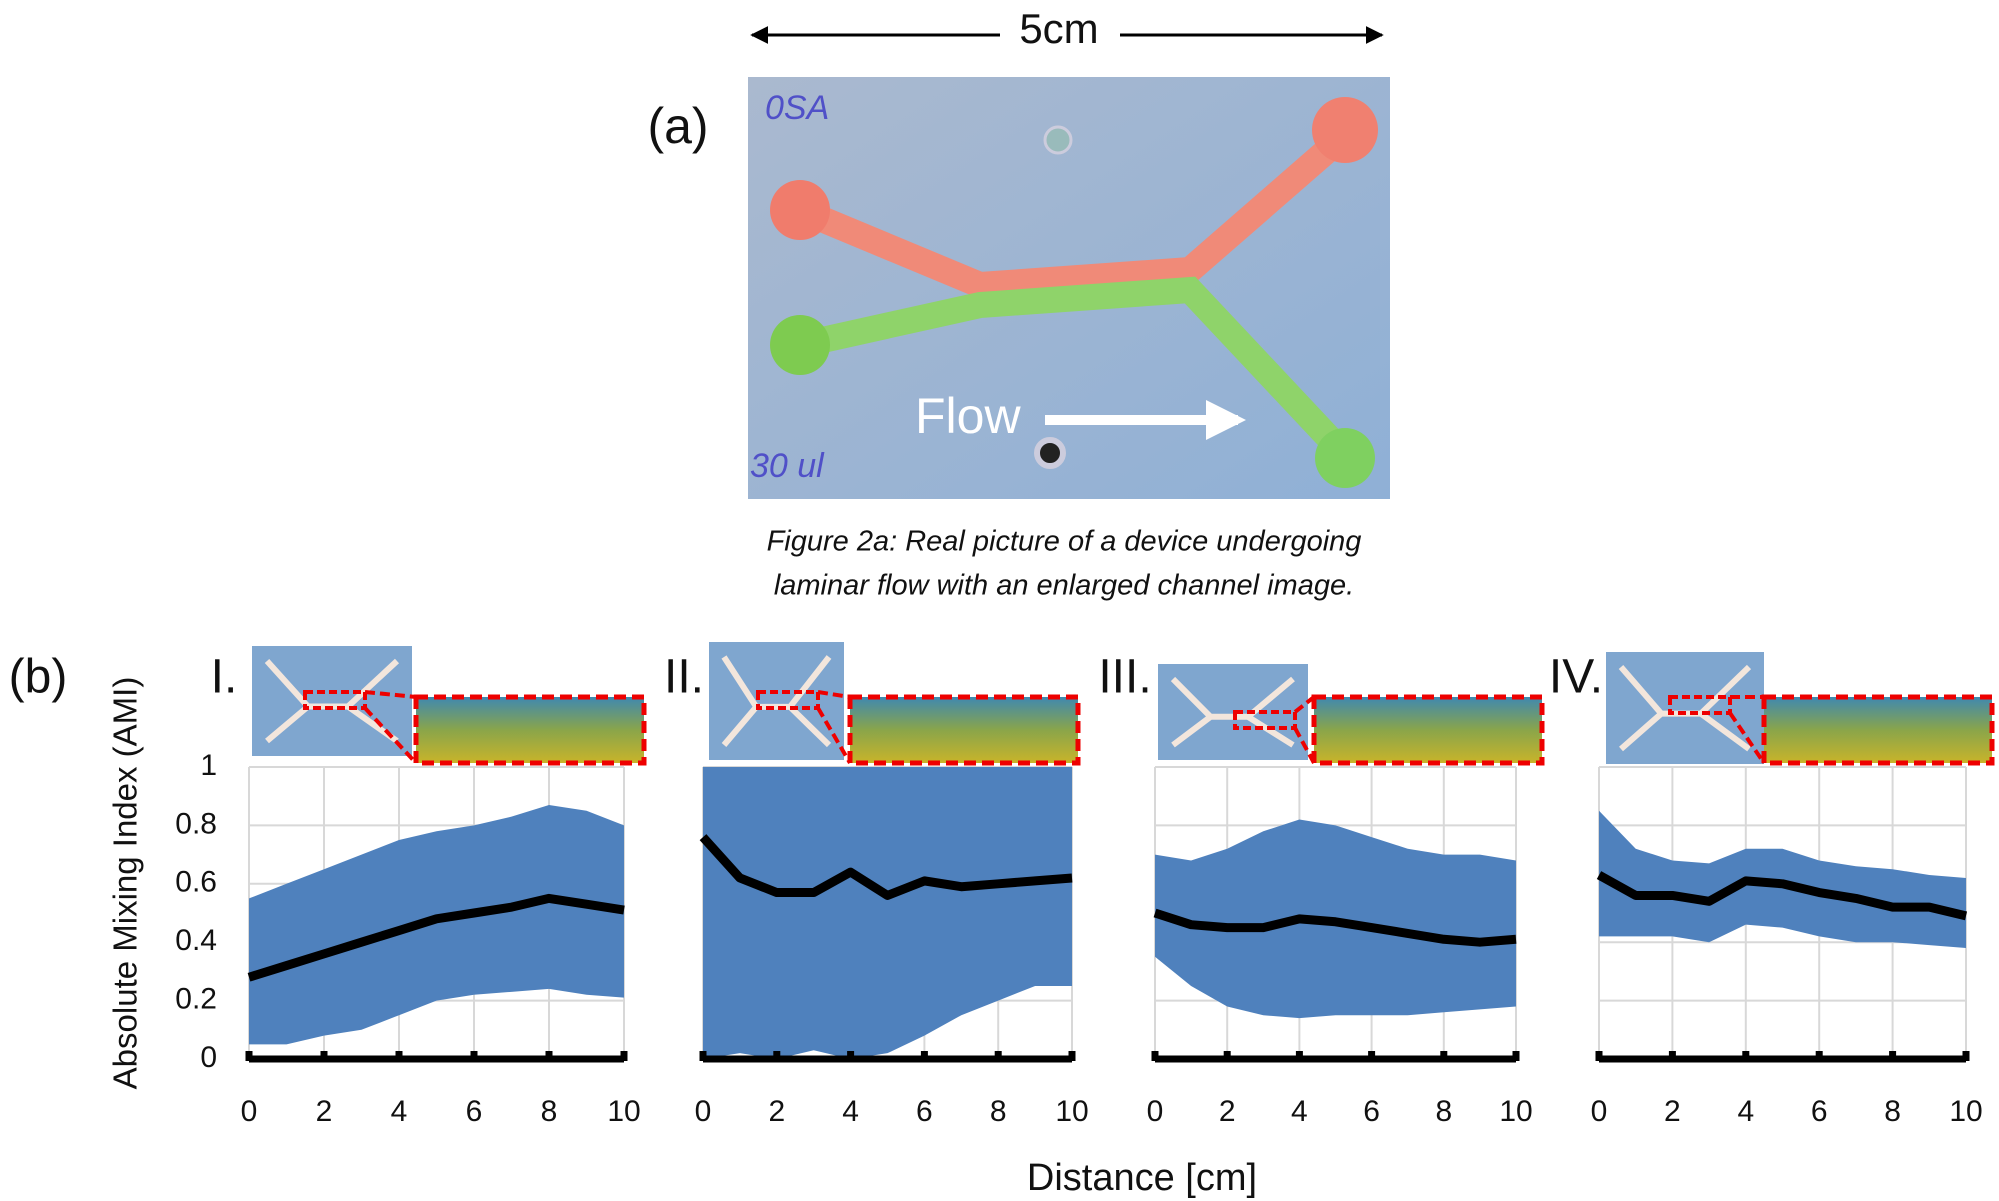 The height and width of the screenshot is (1201, 1999). Describe the element at coordinates (196, 940) in the screenshot. I see `y-tick-label: 0.4` at that location.